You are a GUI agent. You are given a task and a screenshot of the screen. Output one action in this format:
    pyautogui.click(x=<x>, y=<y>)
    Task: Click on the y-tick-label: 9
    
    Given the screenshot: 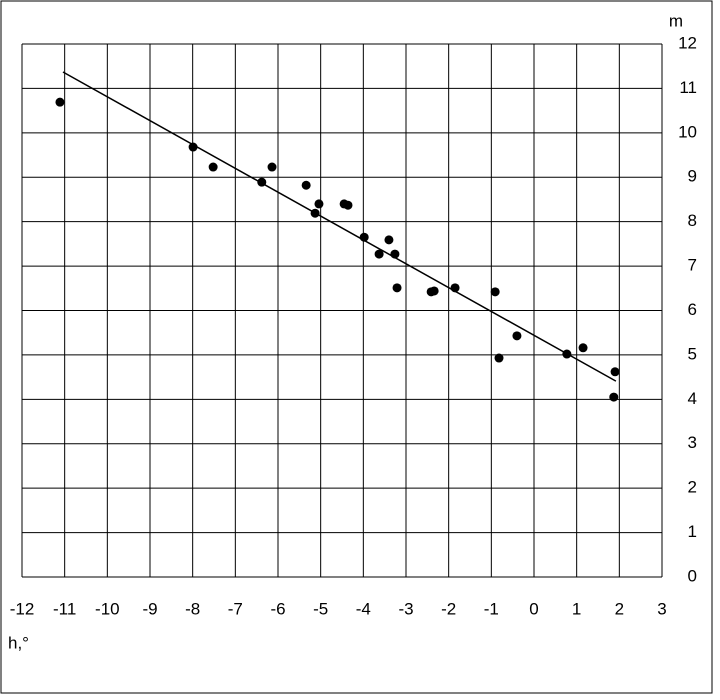 What is the action you would take?
    pyautogui.click(x=692, y=176)
    